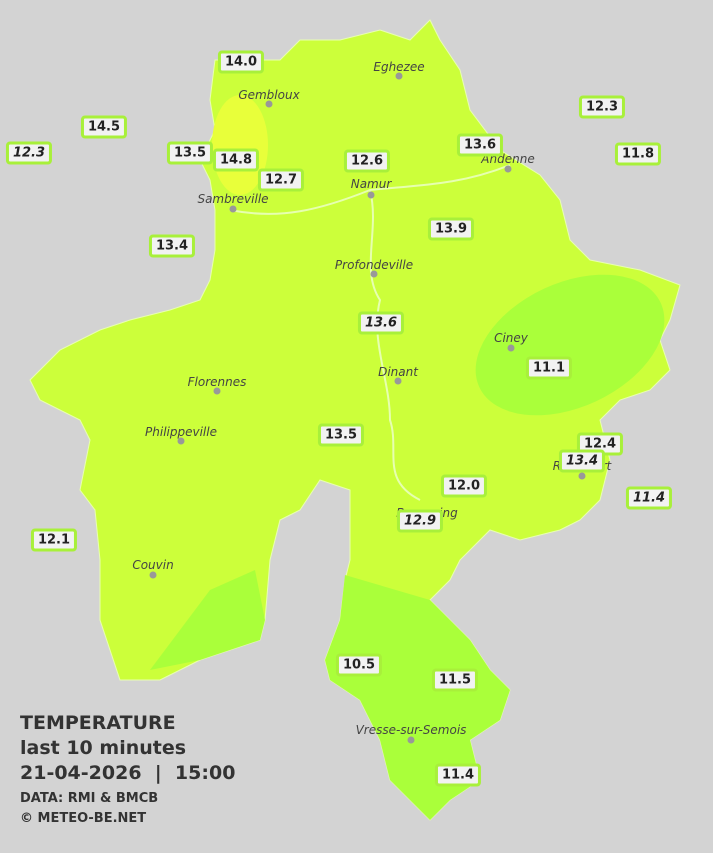 This screenshot has height=853, width=713. Describe the element at coordinates (241, 62) in the screenshot. I see `station-value: 14.0` at that location.